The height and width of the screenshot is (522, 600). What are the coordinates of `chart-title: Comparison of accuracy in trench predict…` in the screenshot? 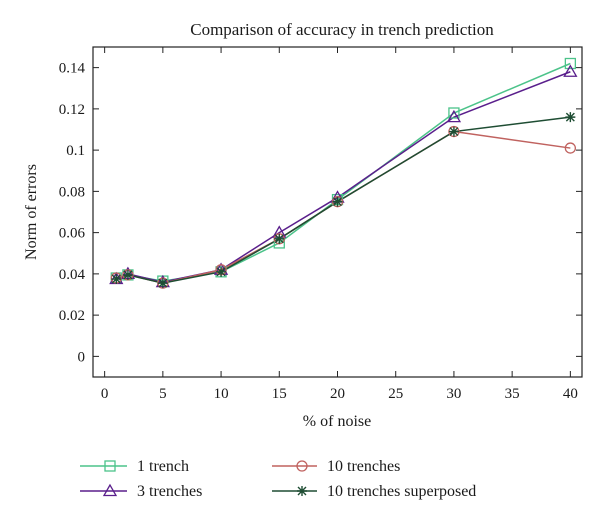 It's located at (342, 29).